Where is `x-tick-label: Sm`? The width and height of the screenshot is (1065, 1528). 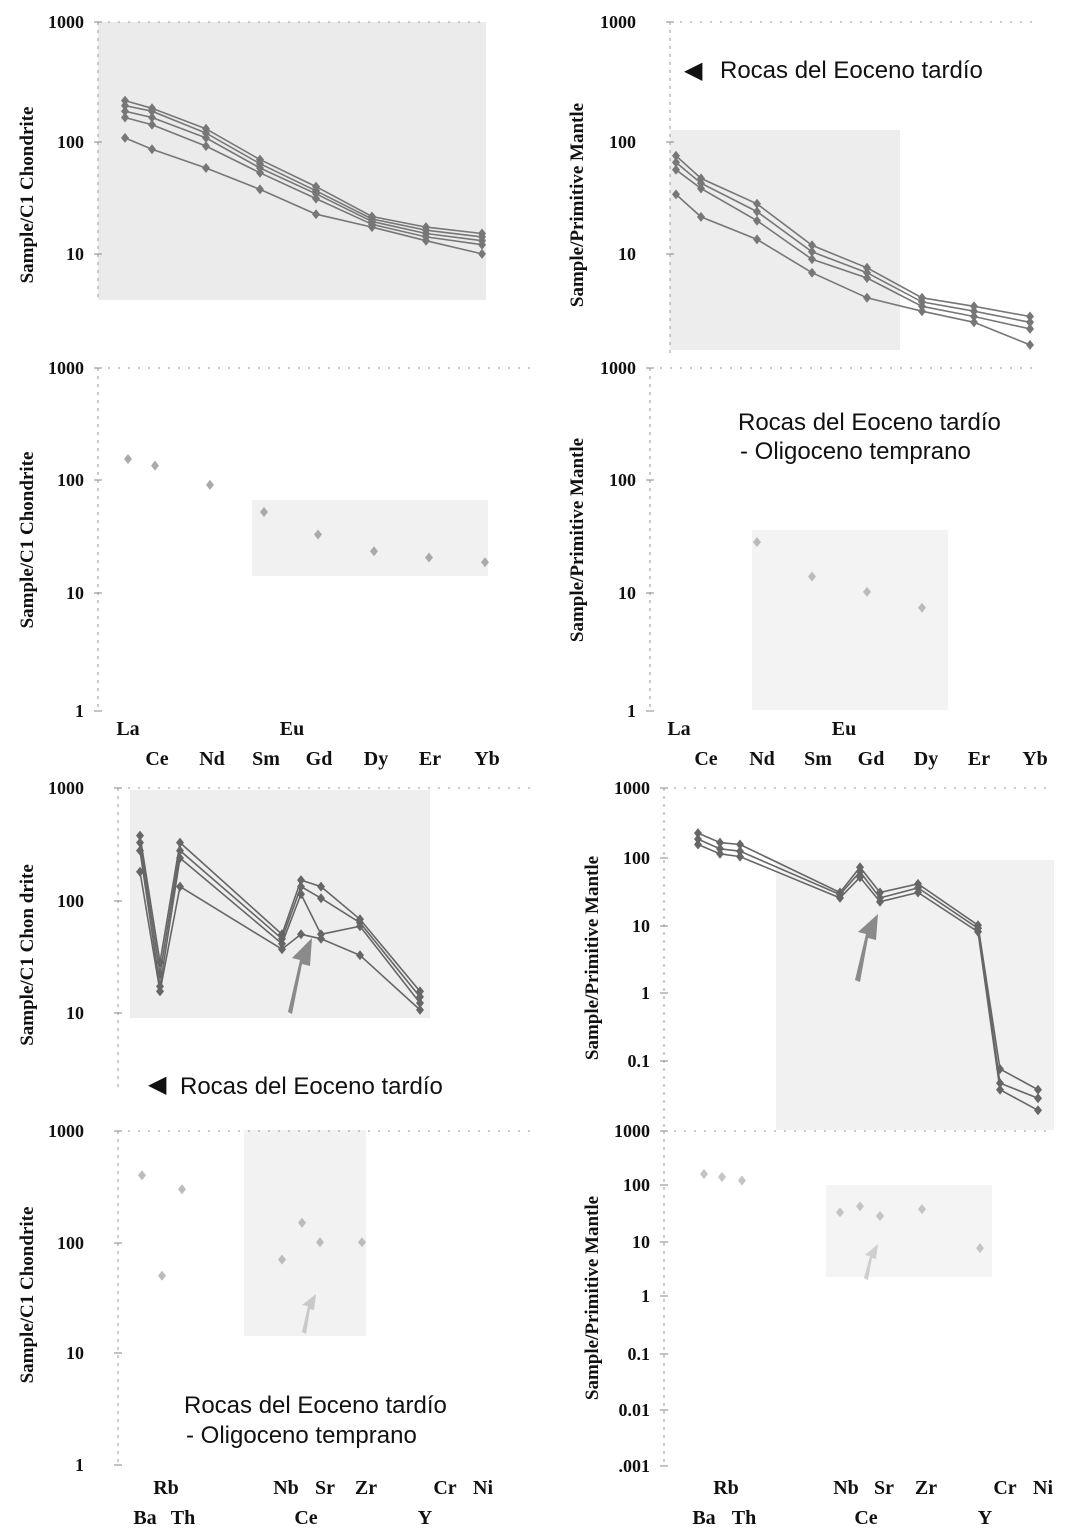
x-tick-label: Sm is located at coordinates (266, 759).